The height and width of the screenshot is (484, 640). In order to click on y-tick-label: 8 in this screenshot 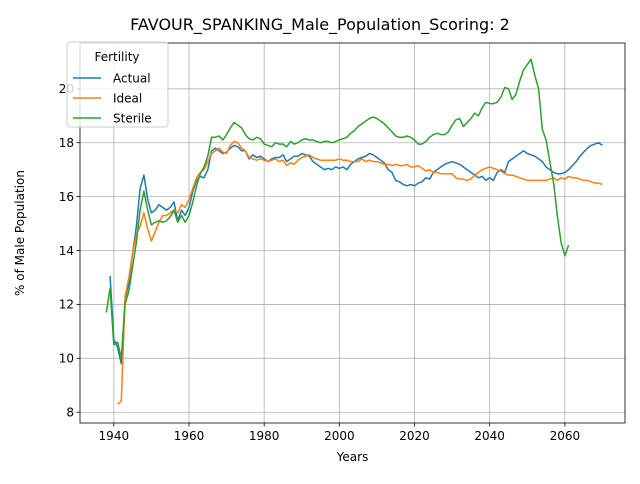, I will do `click(70, 413)`.